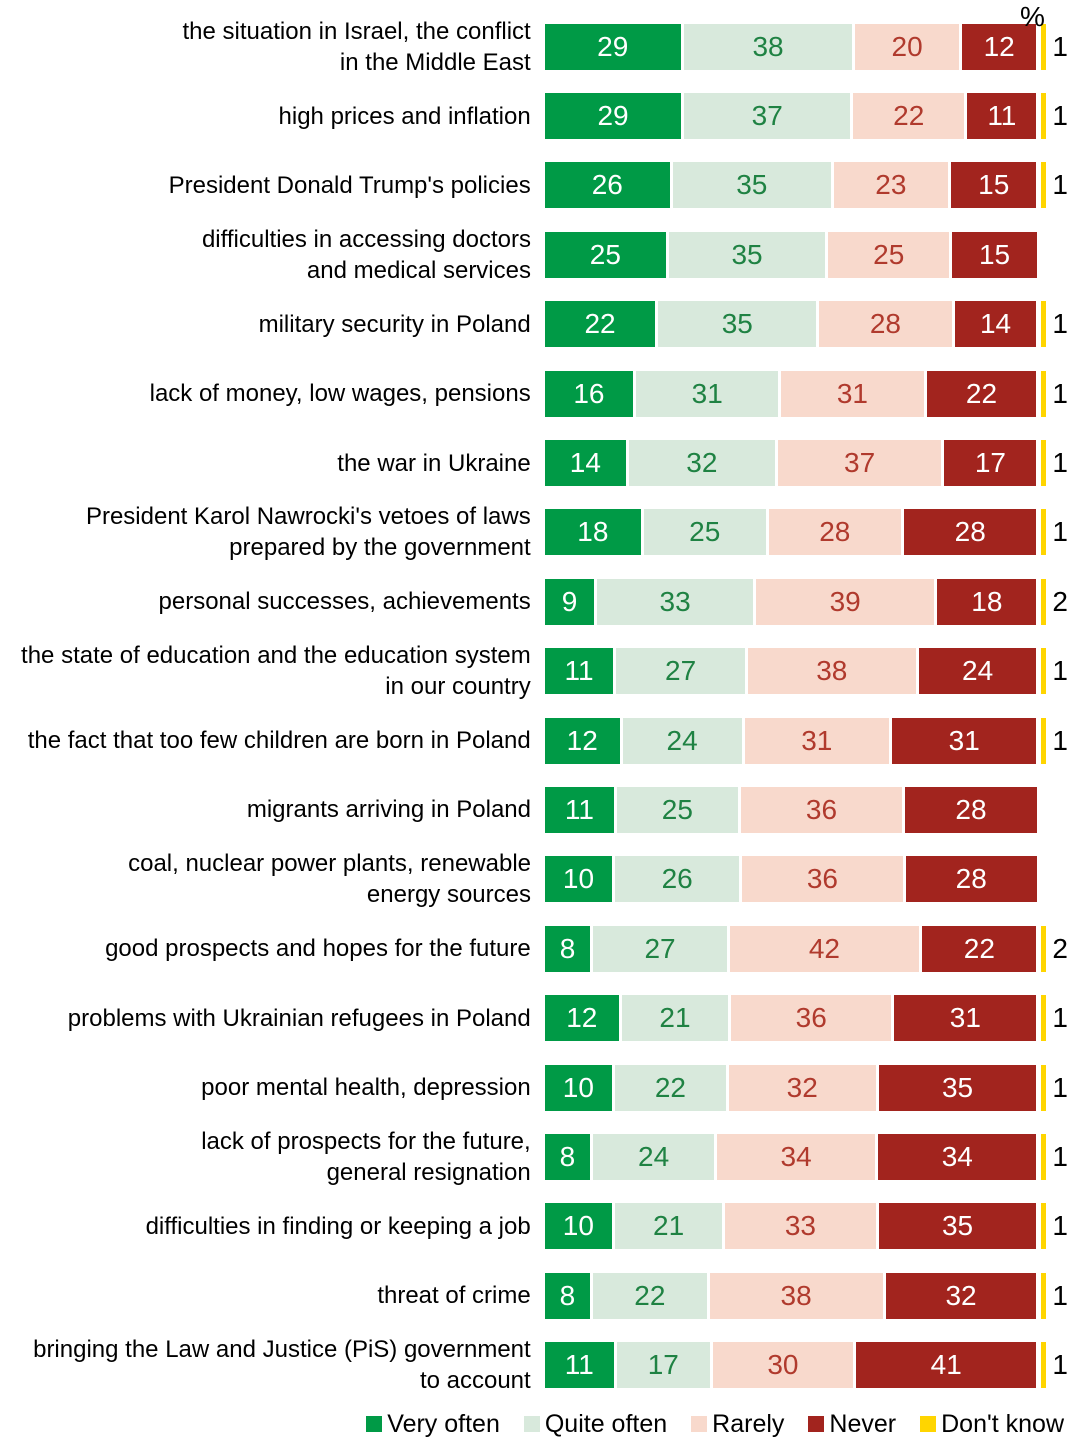  I want to click on bar-segment: 27, so click(680, 671).